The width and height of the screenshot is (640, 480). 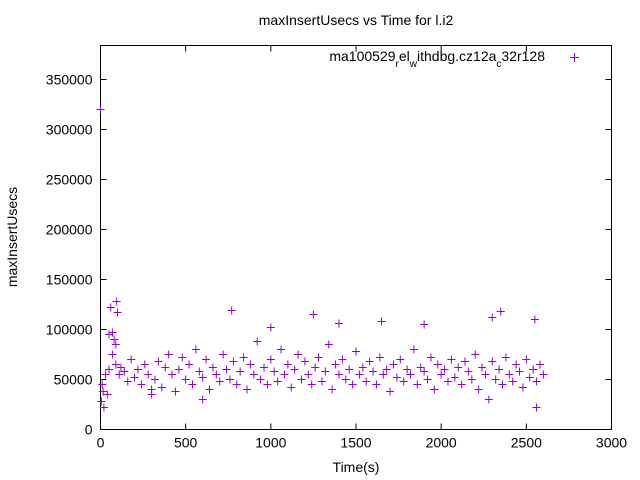 I want to click on x-tick-label: 500, so click(x=186, y=443).